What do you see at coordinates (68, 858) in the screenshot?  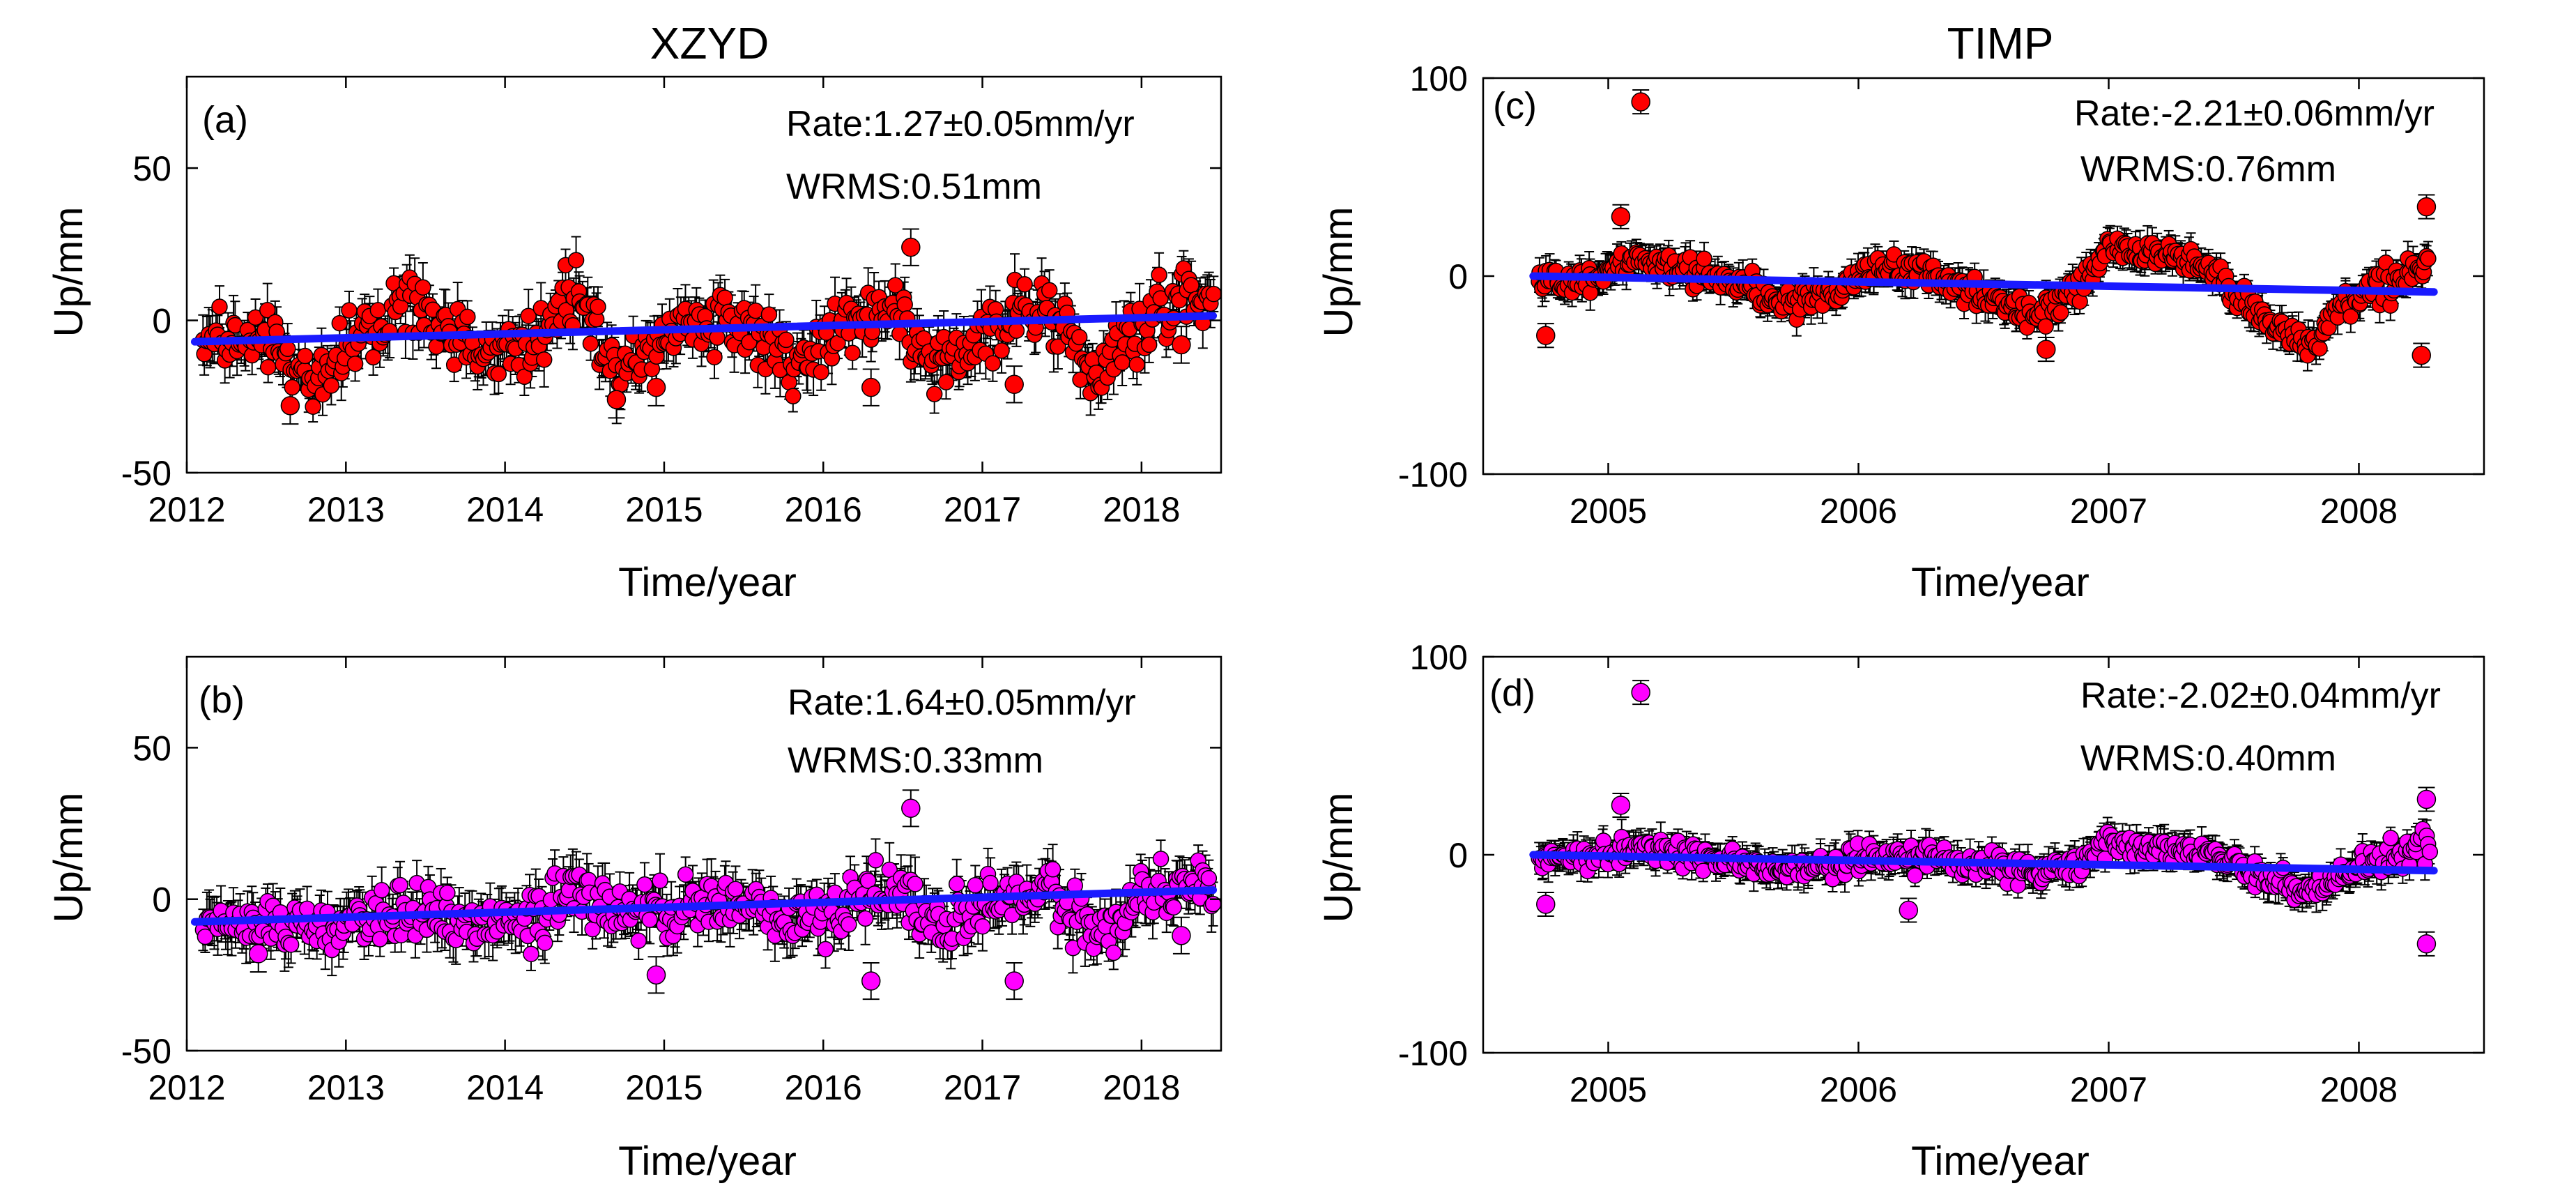 I see `y-axis-label-b: Up/mm` at bounding box center [68, 858].